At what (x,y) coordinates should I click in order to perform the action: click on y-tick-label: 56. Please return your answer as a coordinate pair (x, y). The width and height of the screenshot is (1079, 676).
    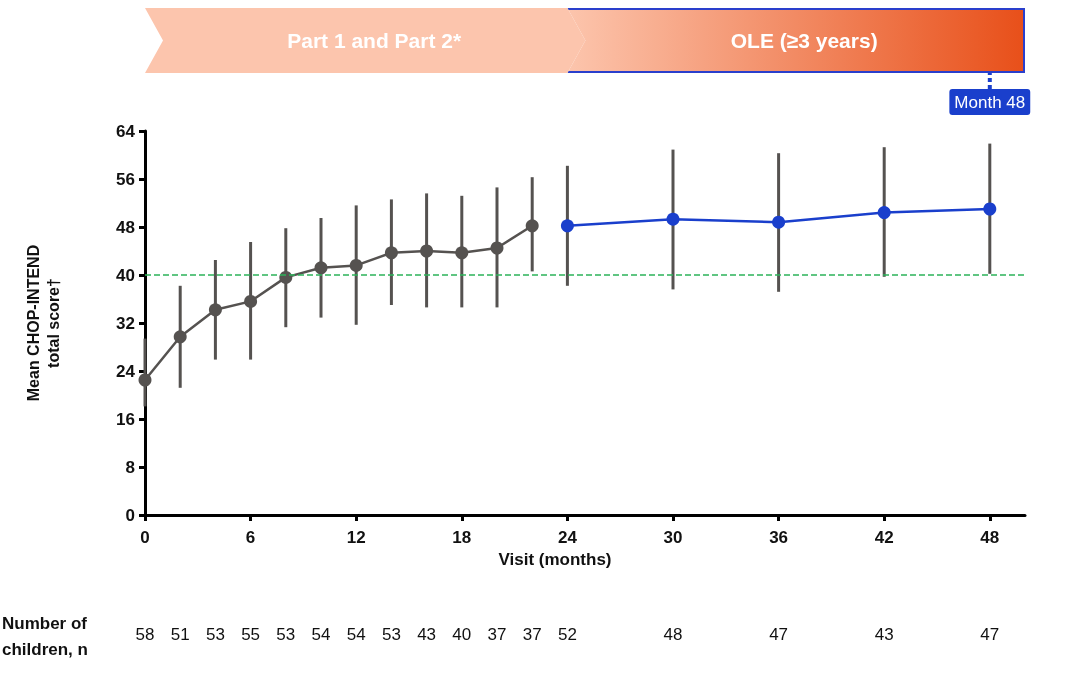
    Looking at the image, I should click on (125, 179).